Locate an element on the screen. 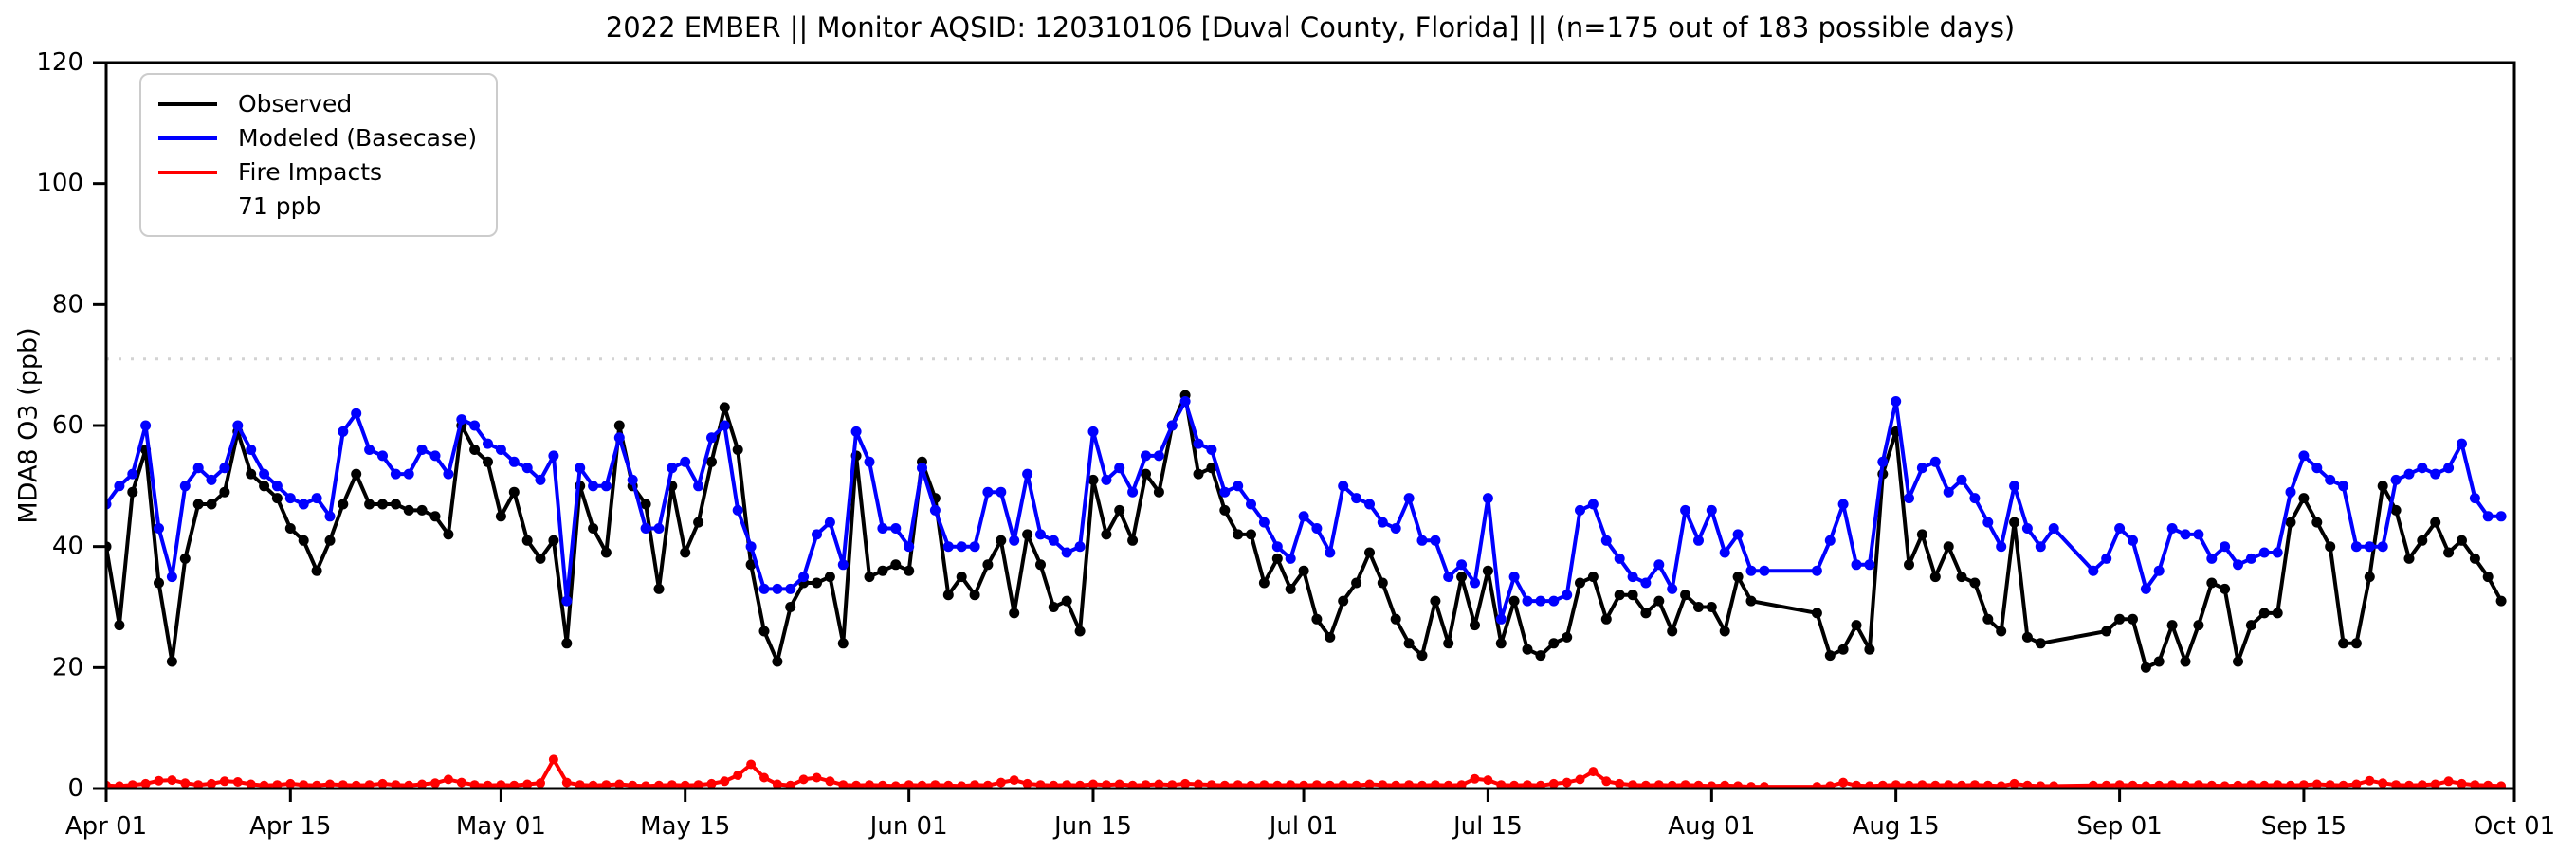 This screenshot has height=853, width=2576. legend-label-threshold: 71 ppb is located at coordinates (279, 206).